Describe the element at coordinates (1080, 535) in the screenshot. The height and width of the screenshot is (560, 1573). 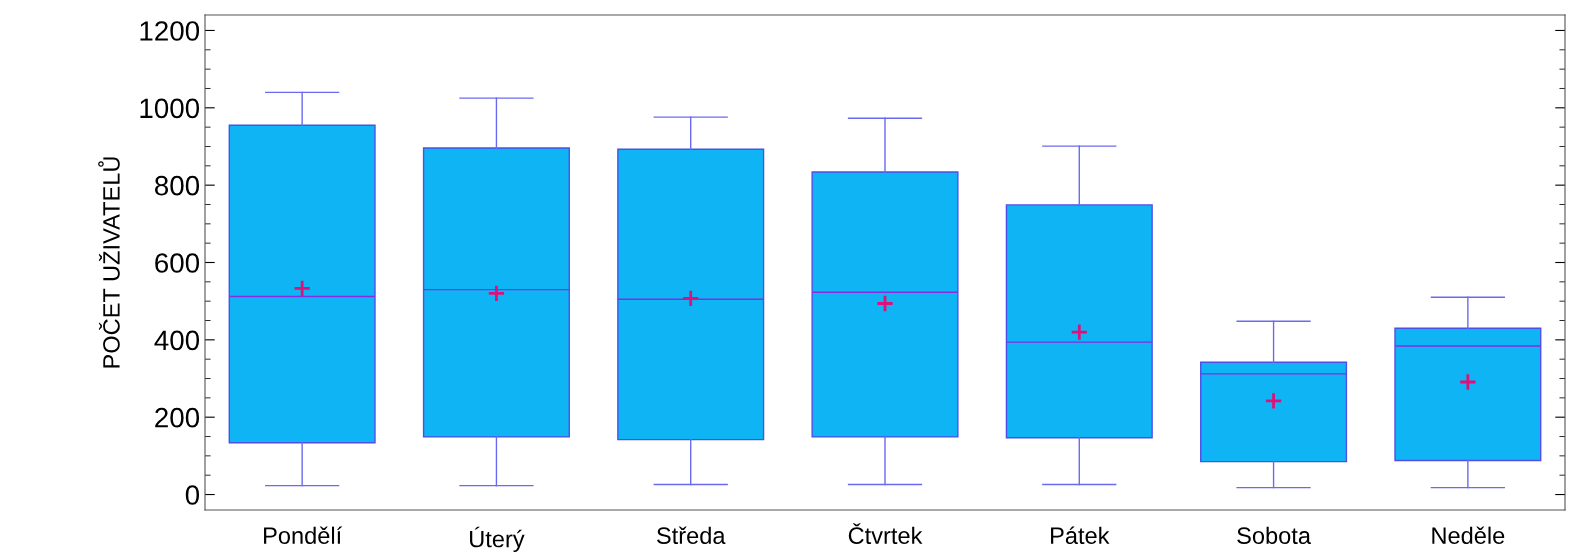
I see `x-tick-label: Pátek` at that location.